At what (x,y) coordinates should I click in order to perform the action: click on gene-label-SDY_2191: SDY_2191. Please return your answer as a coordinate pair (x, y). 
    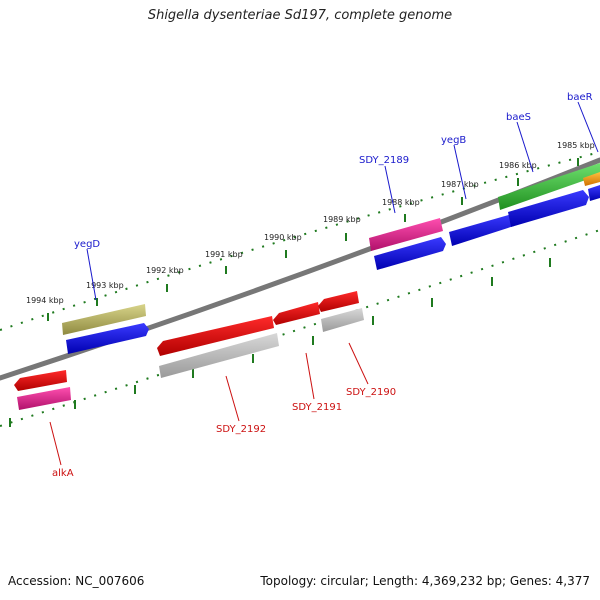
    Looking at the image, I should click on (317, 407).